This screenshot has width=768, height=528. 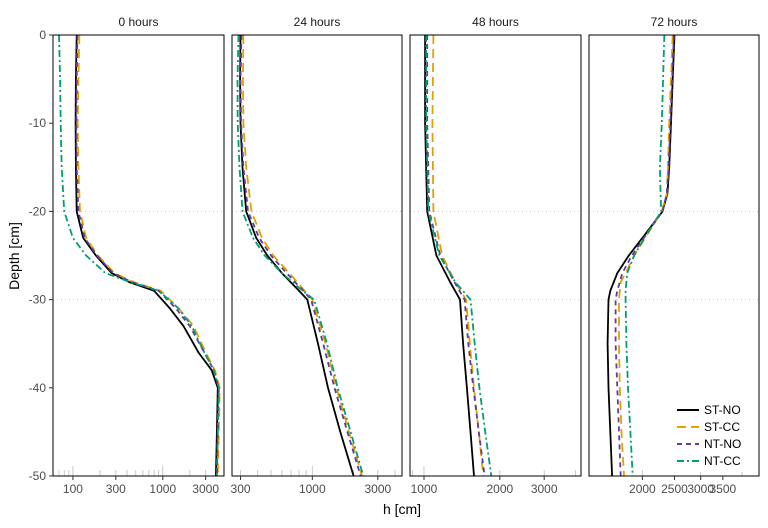 What do you see at coordinates (41, 255) in the screenshot?
I see `y-axis: 0 -10 -20 -30 -40 -50` at bounding box center [41, 255].